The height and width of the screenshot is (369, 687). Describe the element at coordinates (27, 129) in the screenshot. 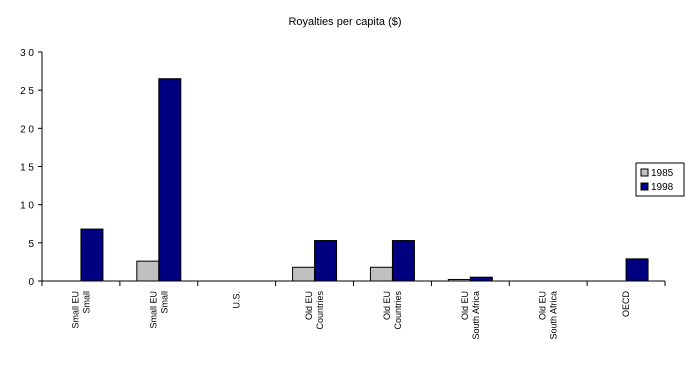

I see `y-tick-label: 2 0` at that location.